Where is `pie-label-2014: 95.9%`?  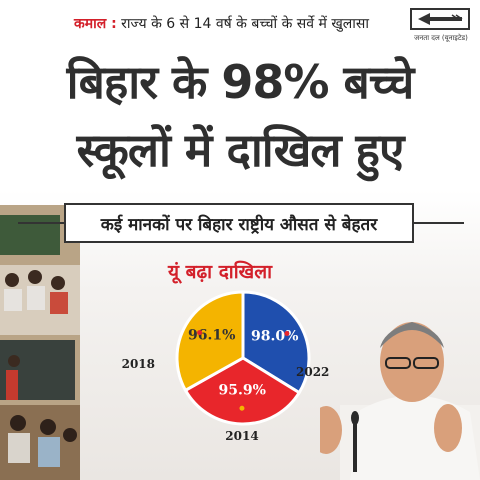 pie-label-2014: 95.9% is located at coordinates (242, 390).